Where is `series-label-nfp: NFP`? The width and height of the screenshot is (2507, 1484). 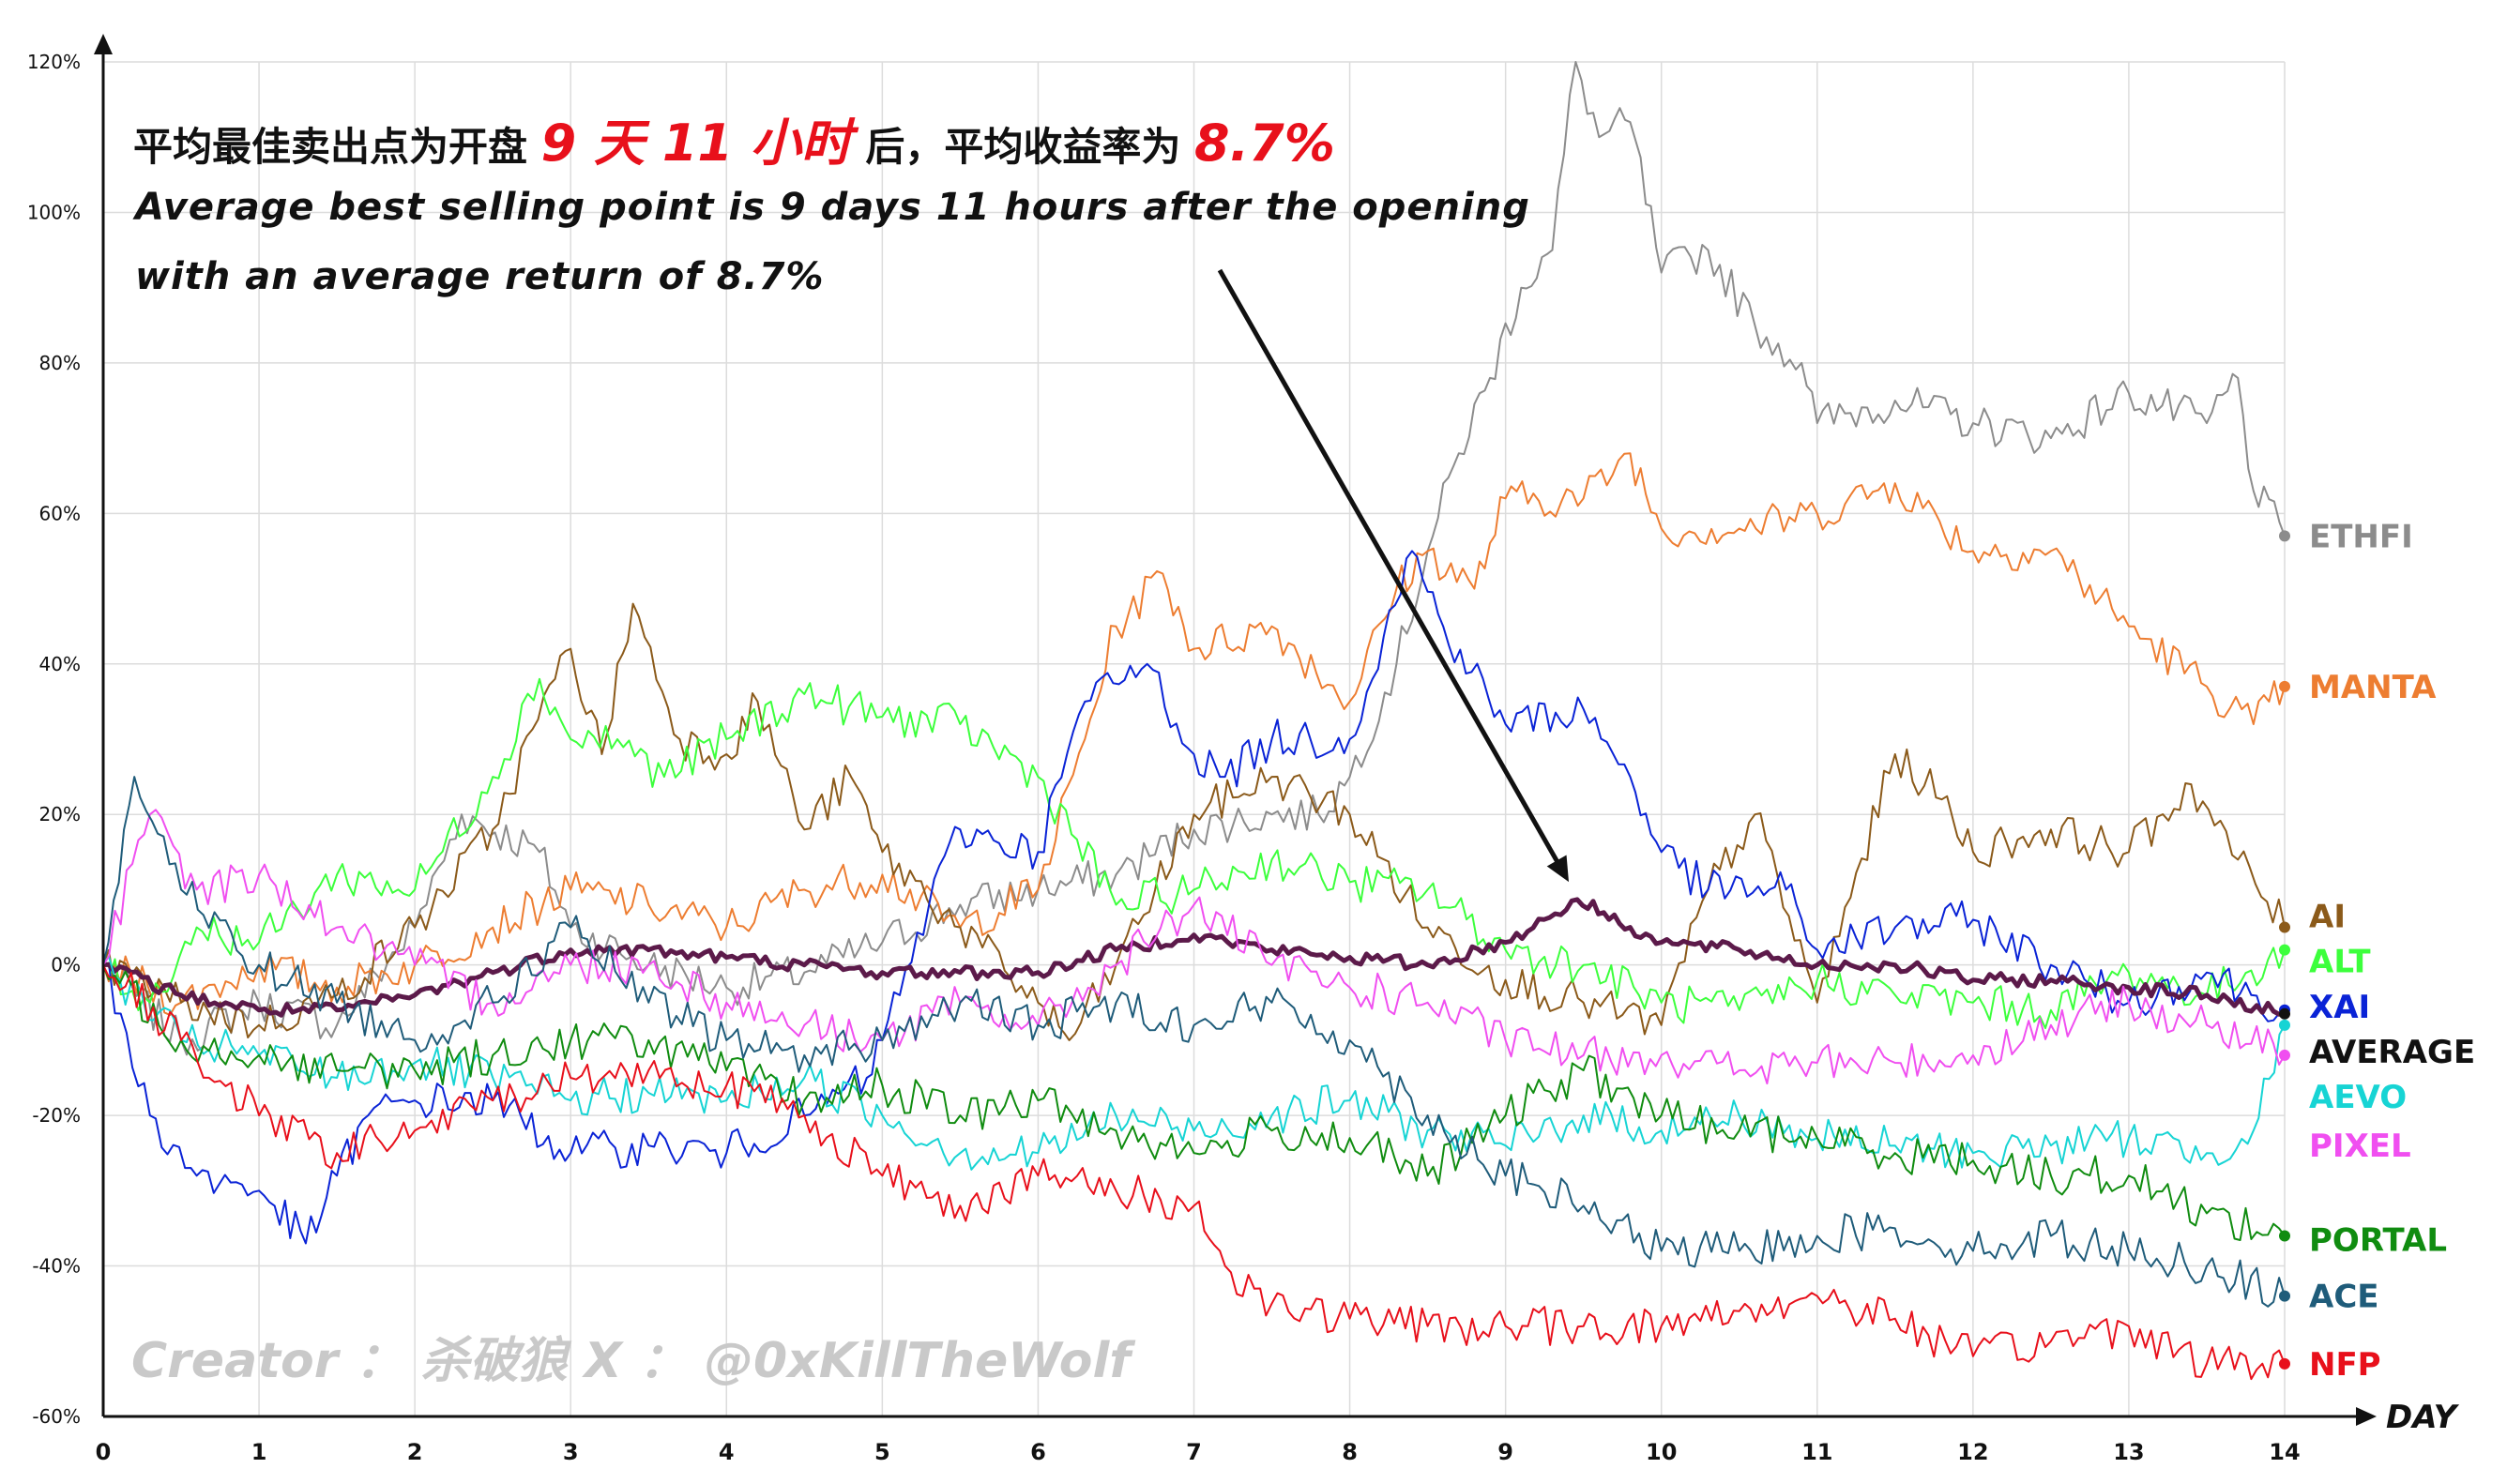
series-label-nfp: NFP is located at coordinates (2345, 1365).